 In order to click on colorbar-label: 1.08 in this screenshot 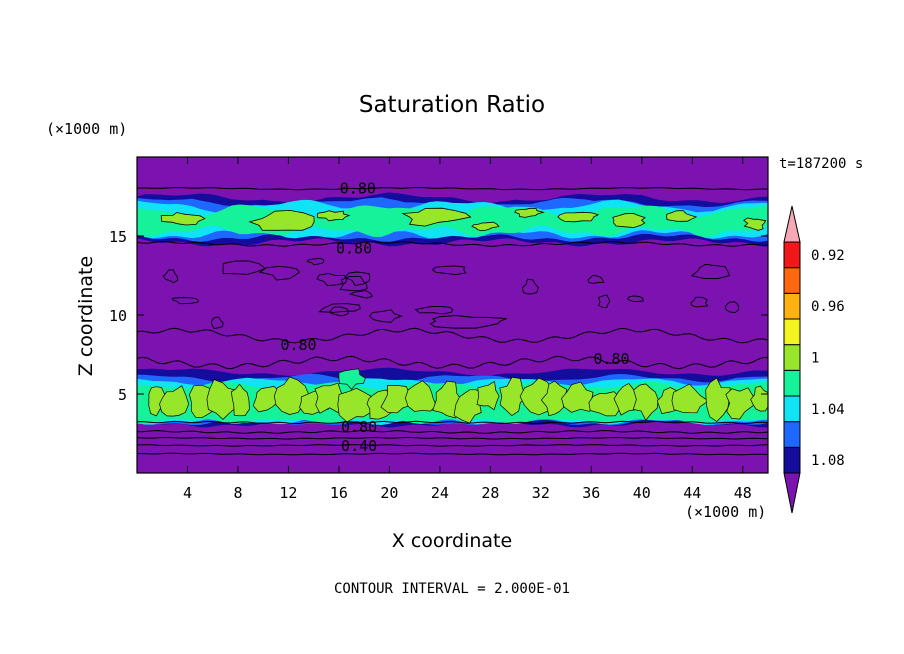, I will do `click(828, 461)`.